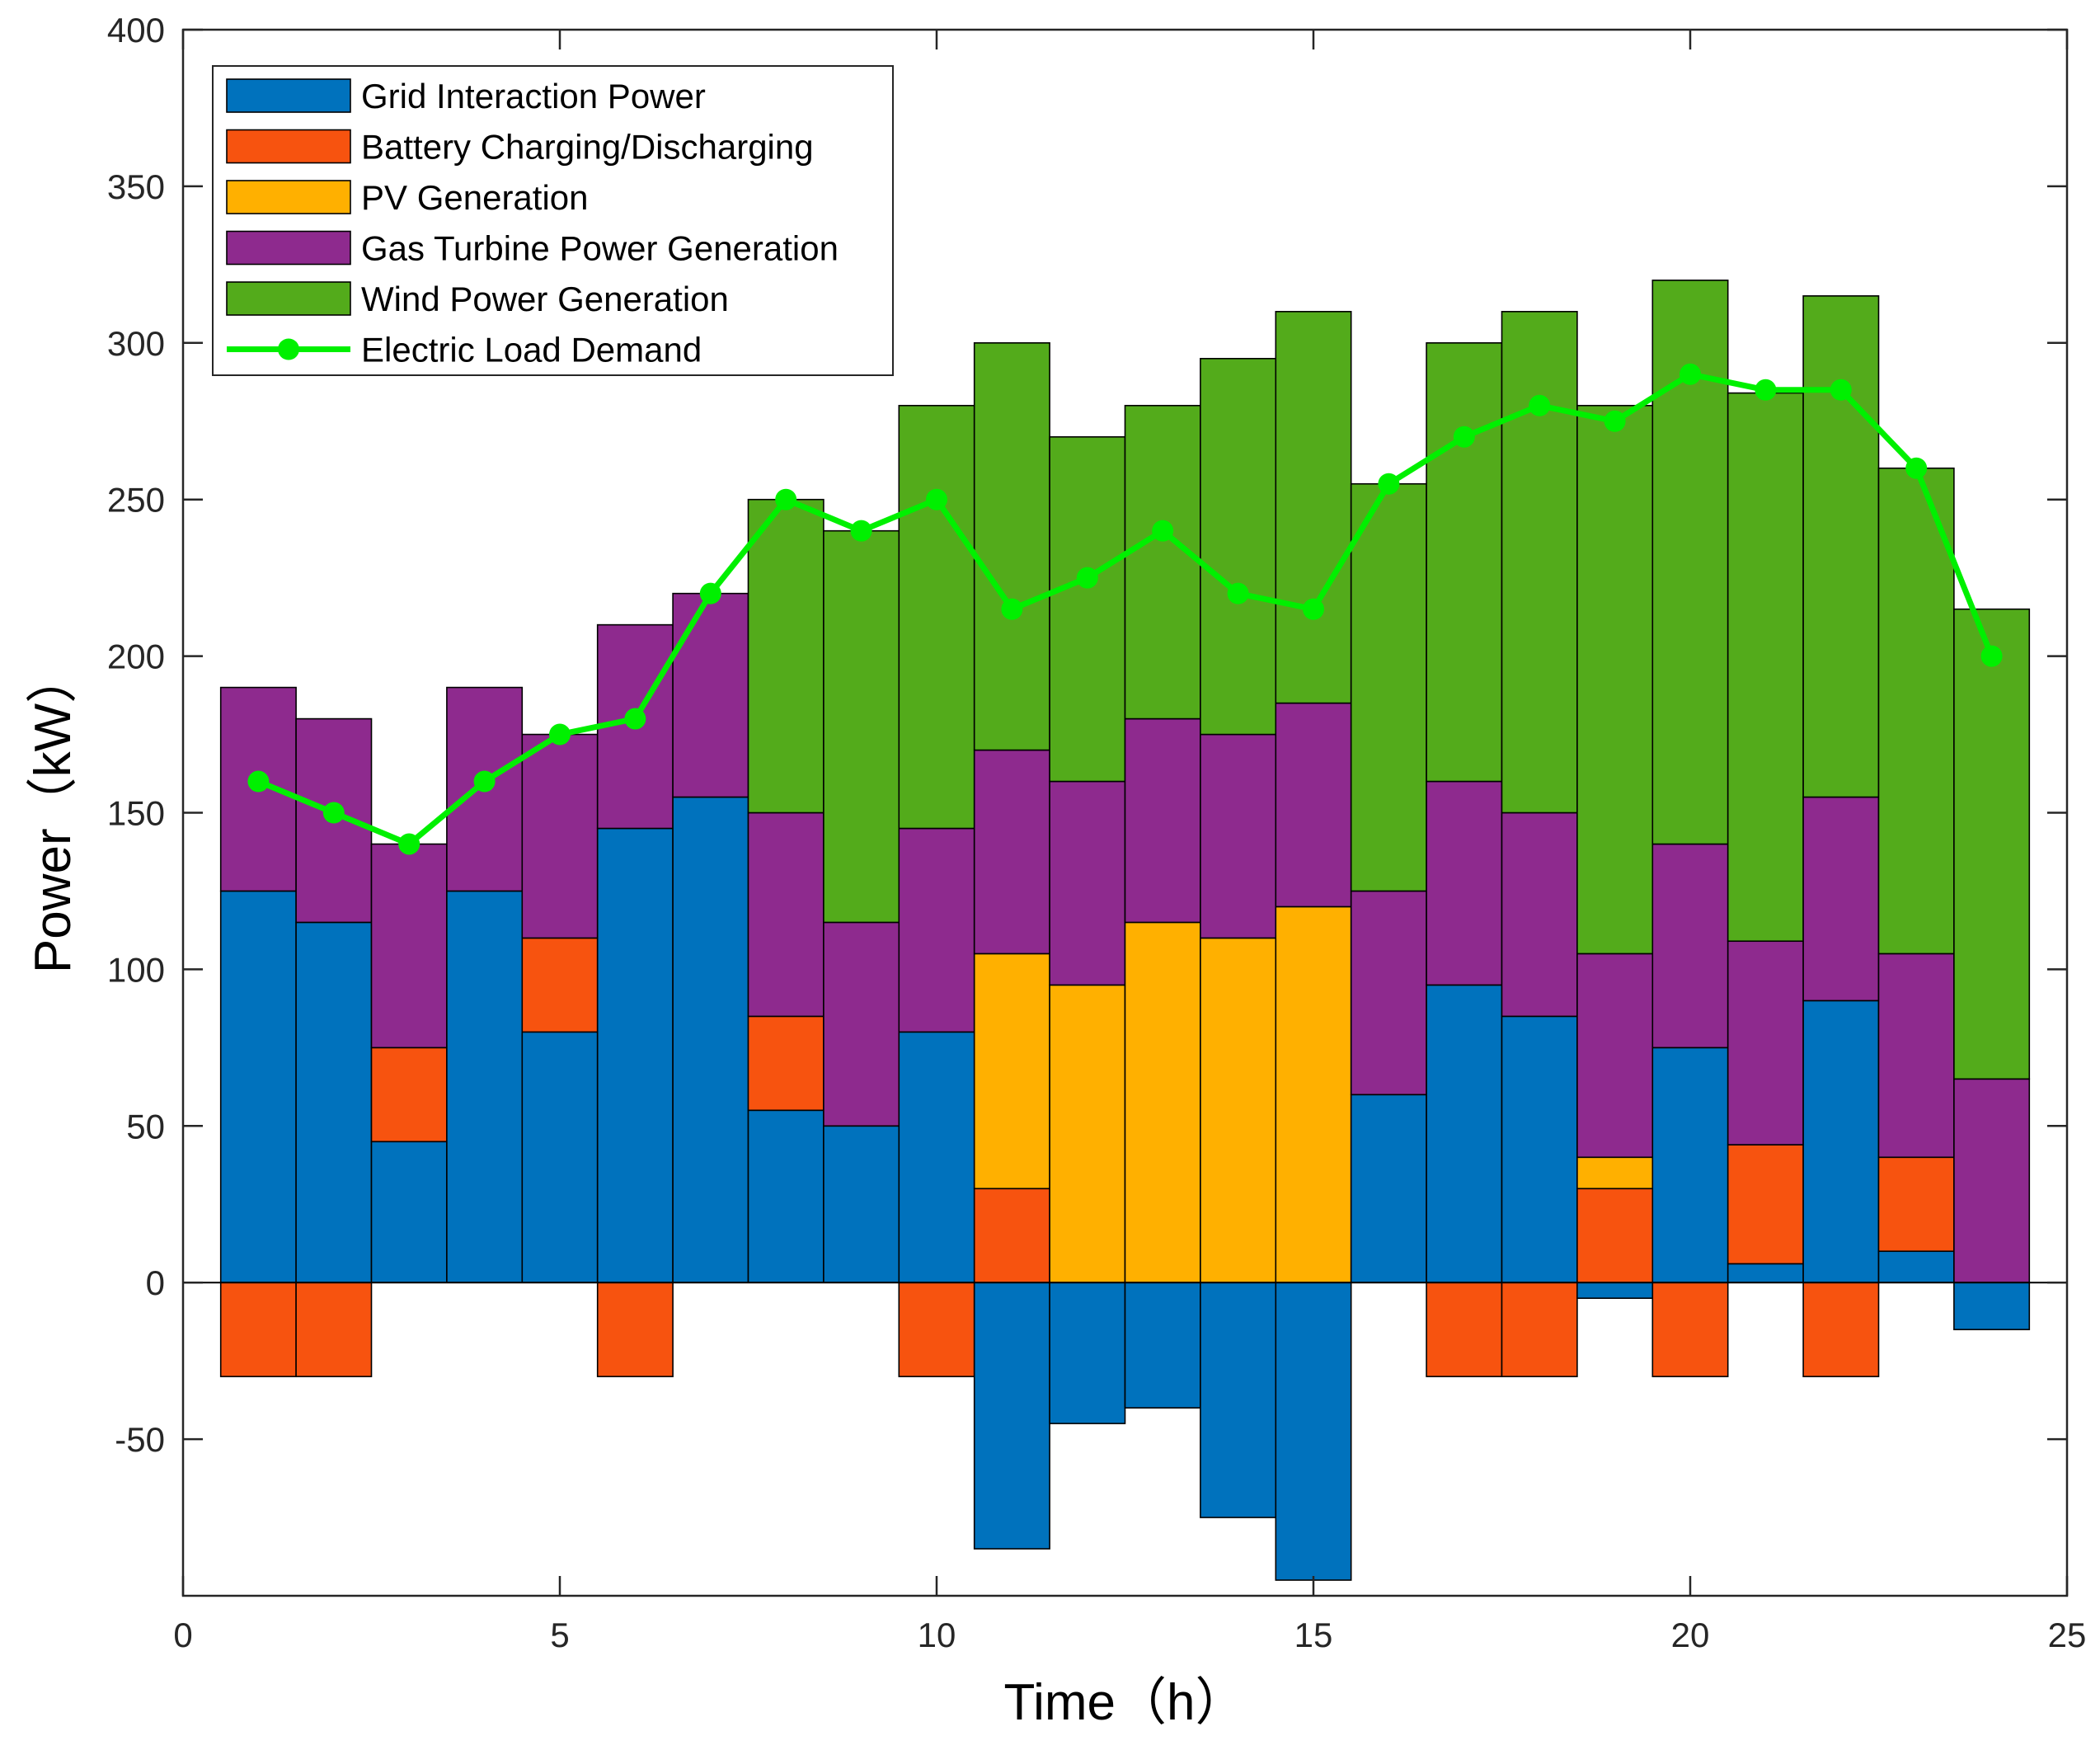 This screenshot has width=2100, height=1750. I want to click on bar-gas-turbine-power-generation-t15, so click(1313, 805).